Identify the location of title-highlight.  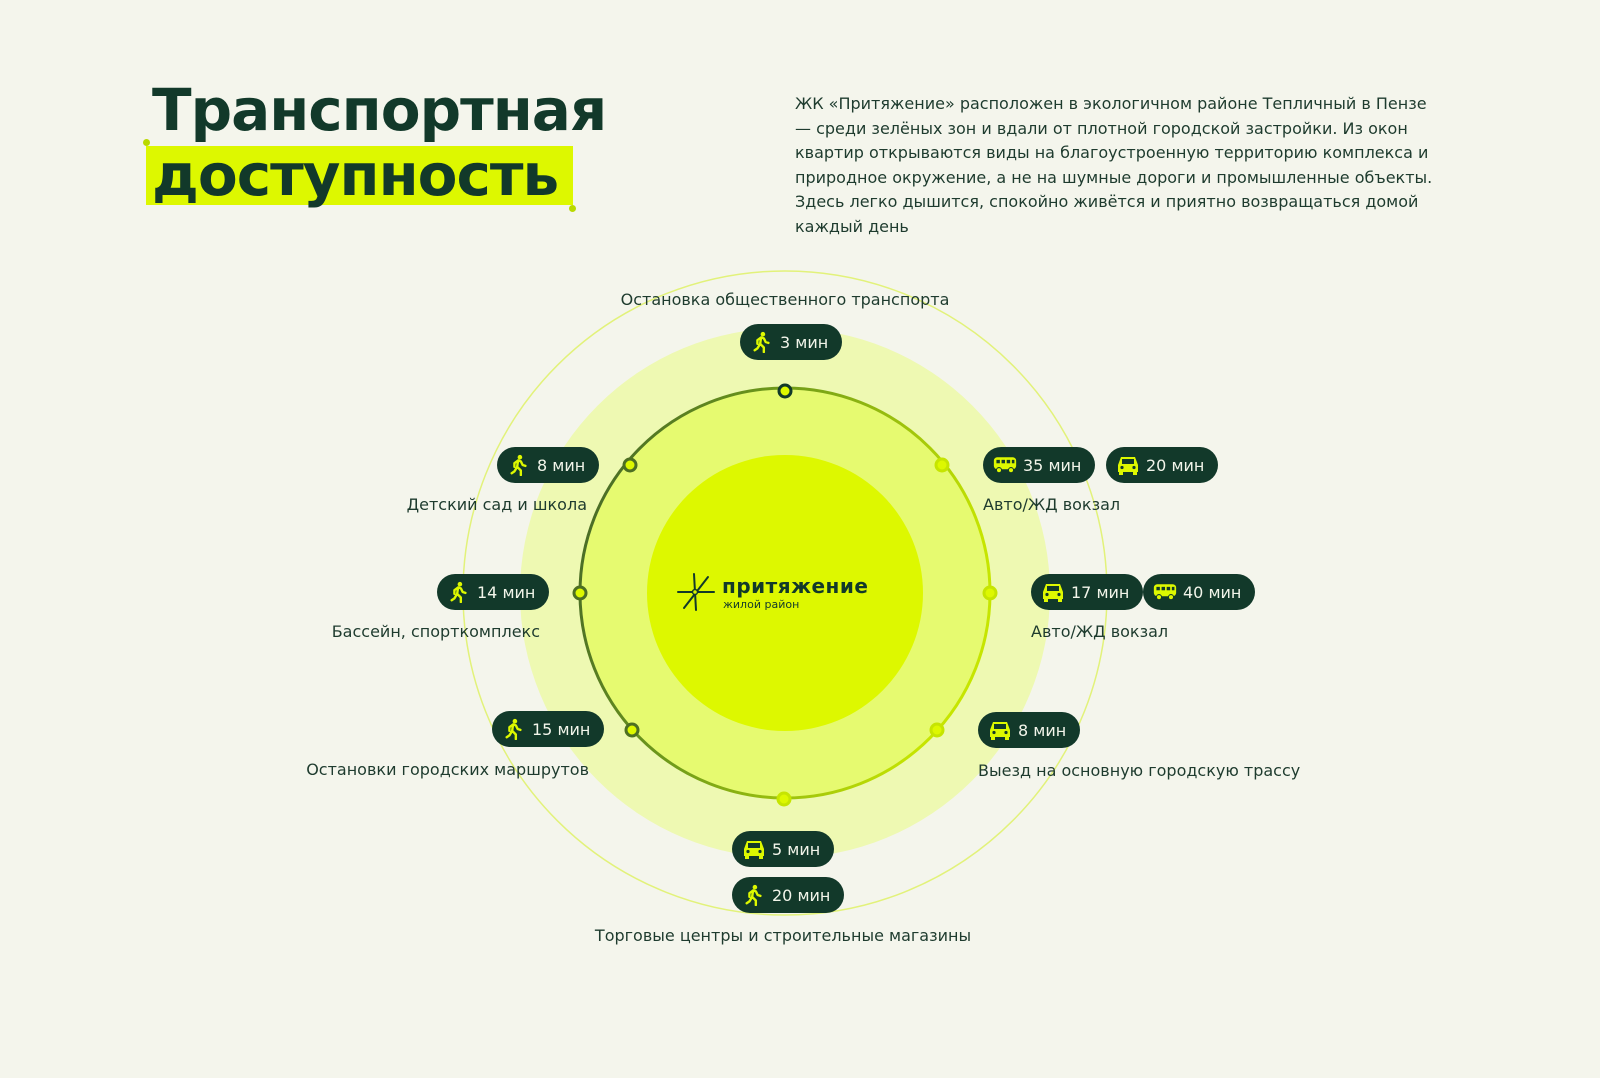
(359, 175).